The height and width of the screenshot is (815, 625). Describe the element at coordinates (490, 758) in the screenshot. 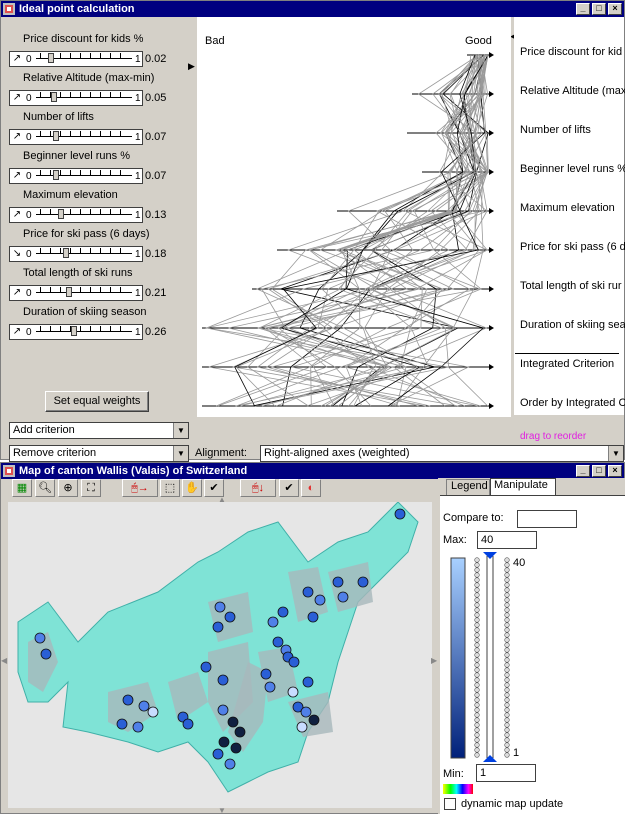

I see `min-handle-icon` at that location.